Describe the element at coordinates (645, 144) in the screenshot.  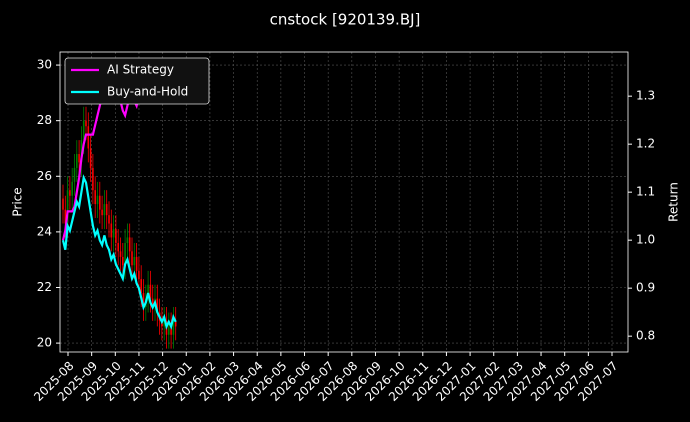
I see `y2-tick-label: 1.2` at that location.